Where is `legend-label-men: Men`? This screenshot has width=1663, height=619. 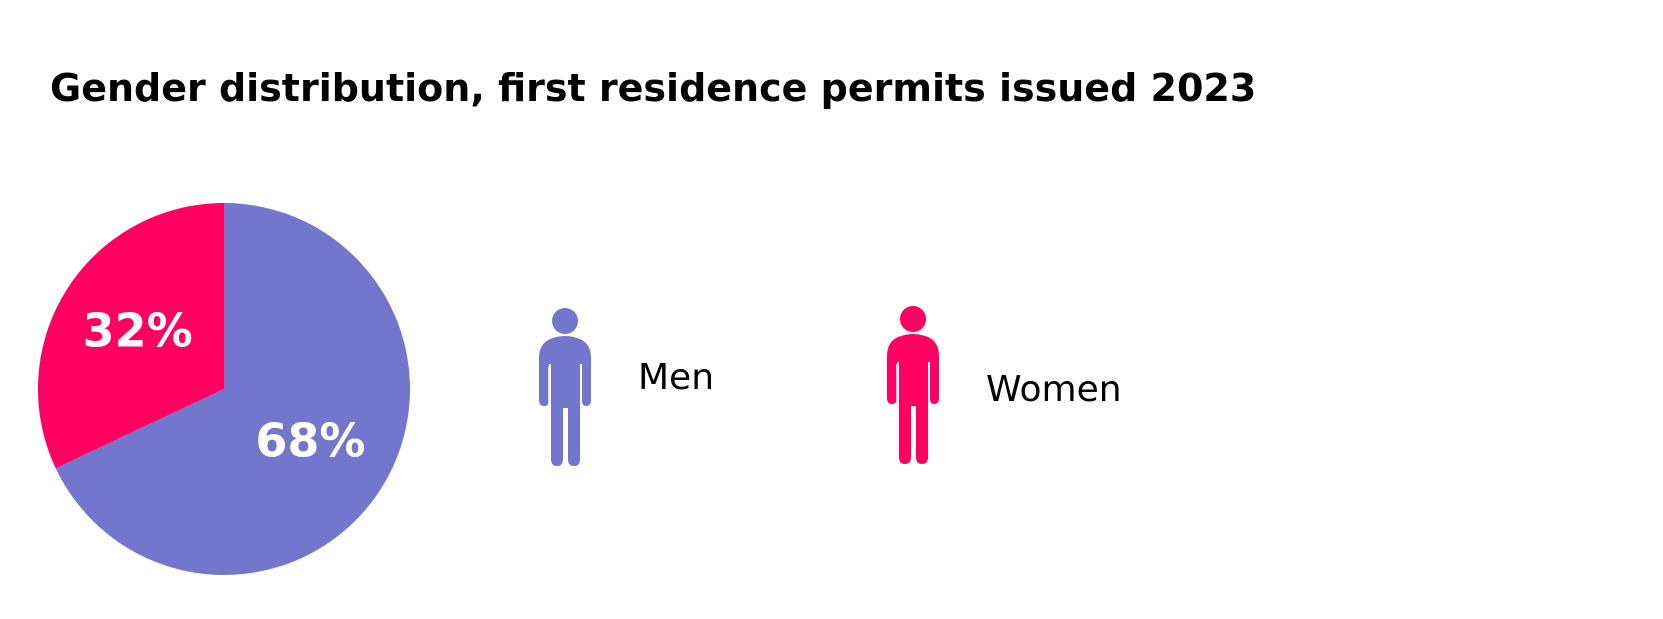
legend-label-men: Men is located at coordinates (676, 377).